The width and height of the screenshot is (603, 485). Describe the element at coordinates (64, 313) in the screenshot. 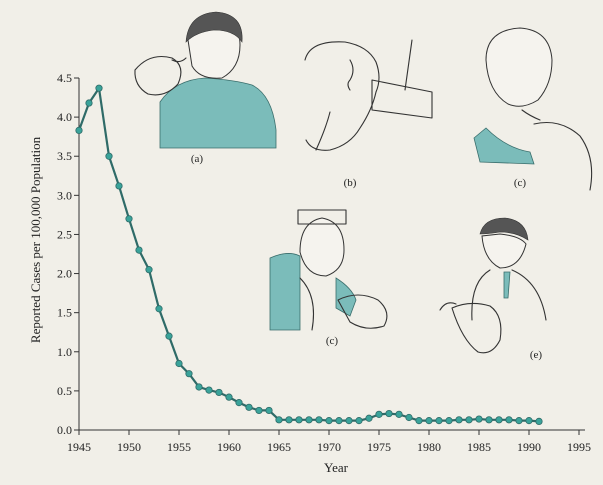

I see `y-tick-label: 1.5` at that location.